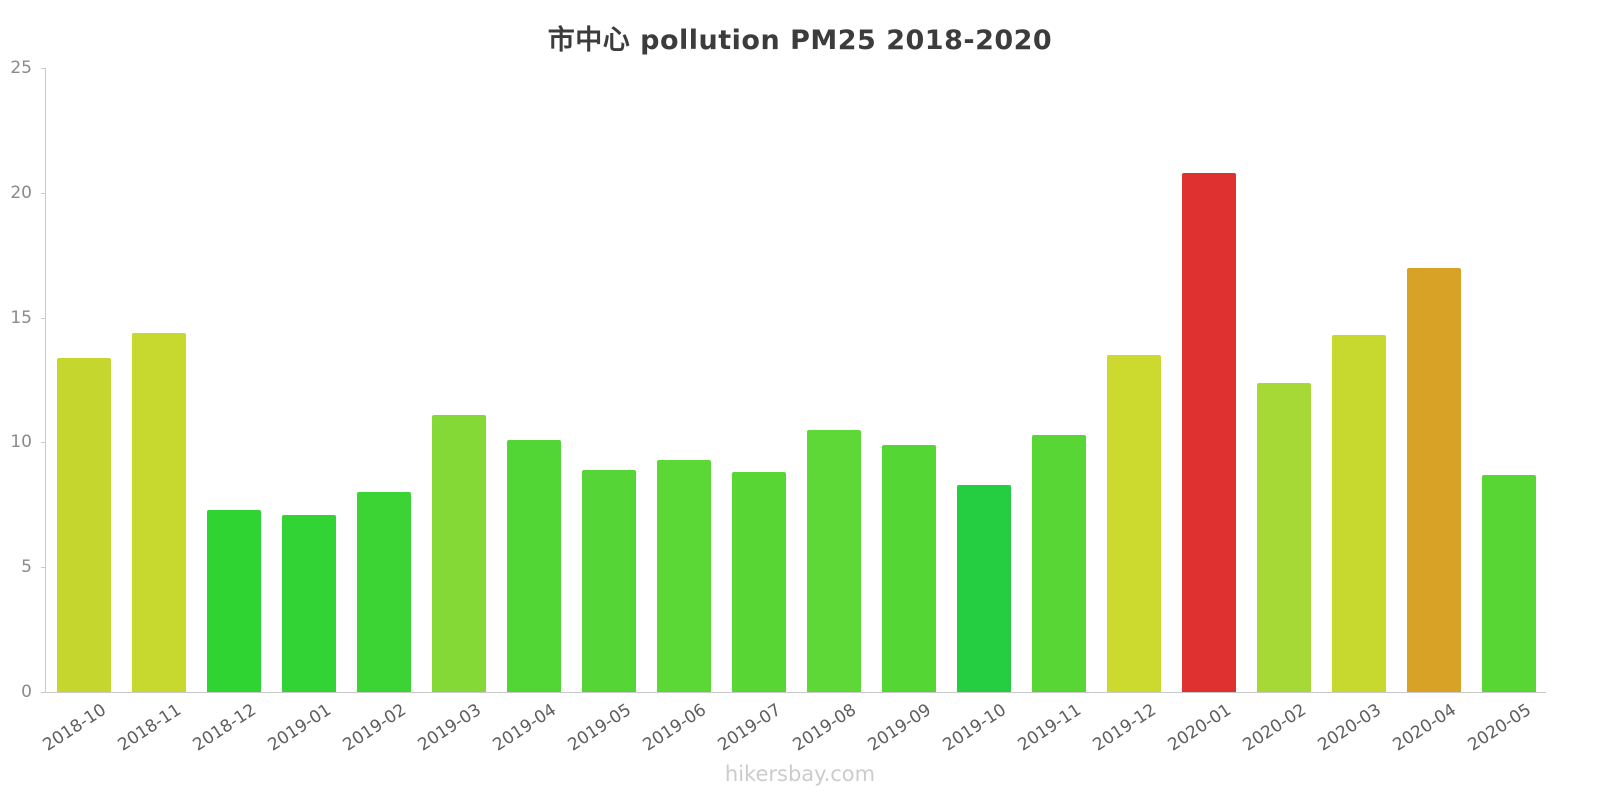 The width and height of the screenshot is (1600, 800). I want to click on bar-slot: 2019-05, so click(605, 411).